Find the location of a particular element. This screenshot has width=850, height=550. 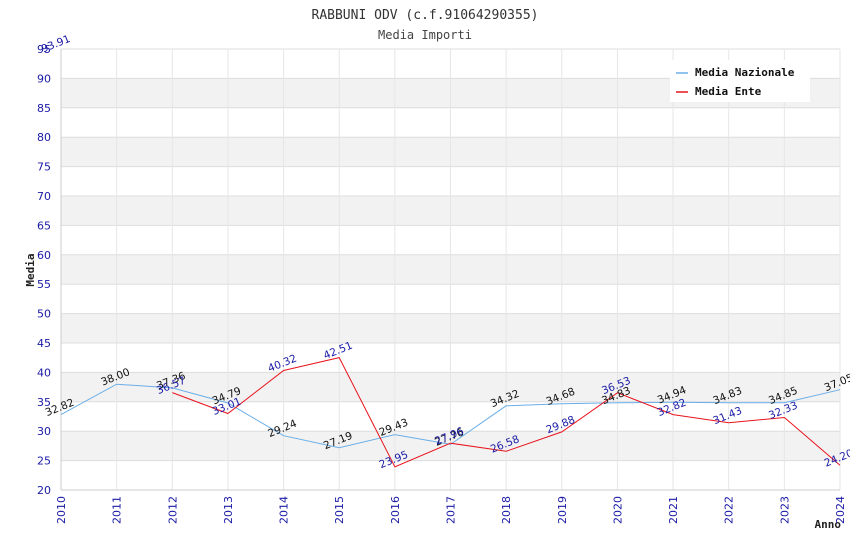

y-tick-label: 55 is located at coordinates (44, 284).